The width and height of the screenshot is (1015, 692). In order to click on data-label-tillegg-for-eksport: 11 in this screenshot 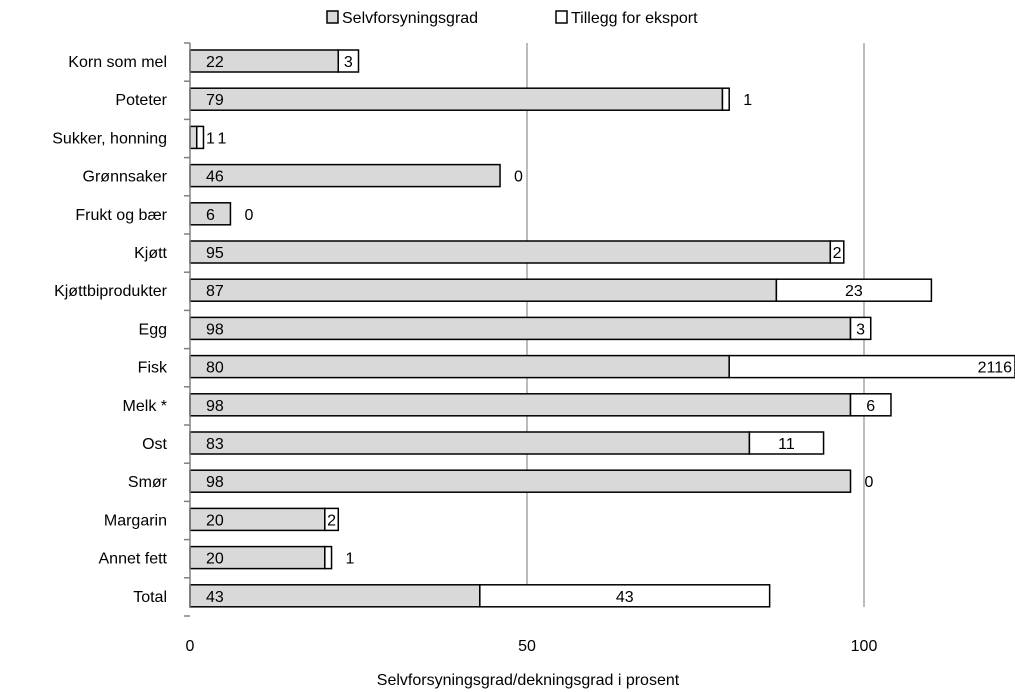, I will do `click(786, 444)`.